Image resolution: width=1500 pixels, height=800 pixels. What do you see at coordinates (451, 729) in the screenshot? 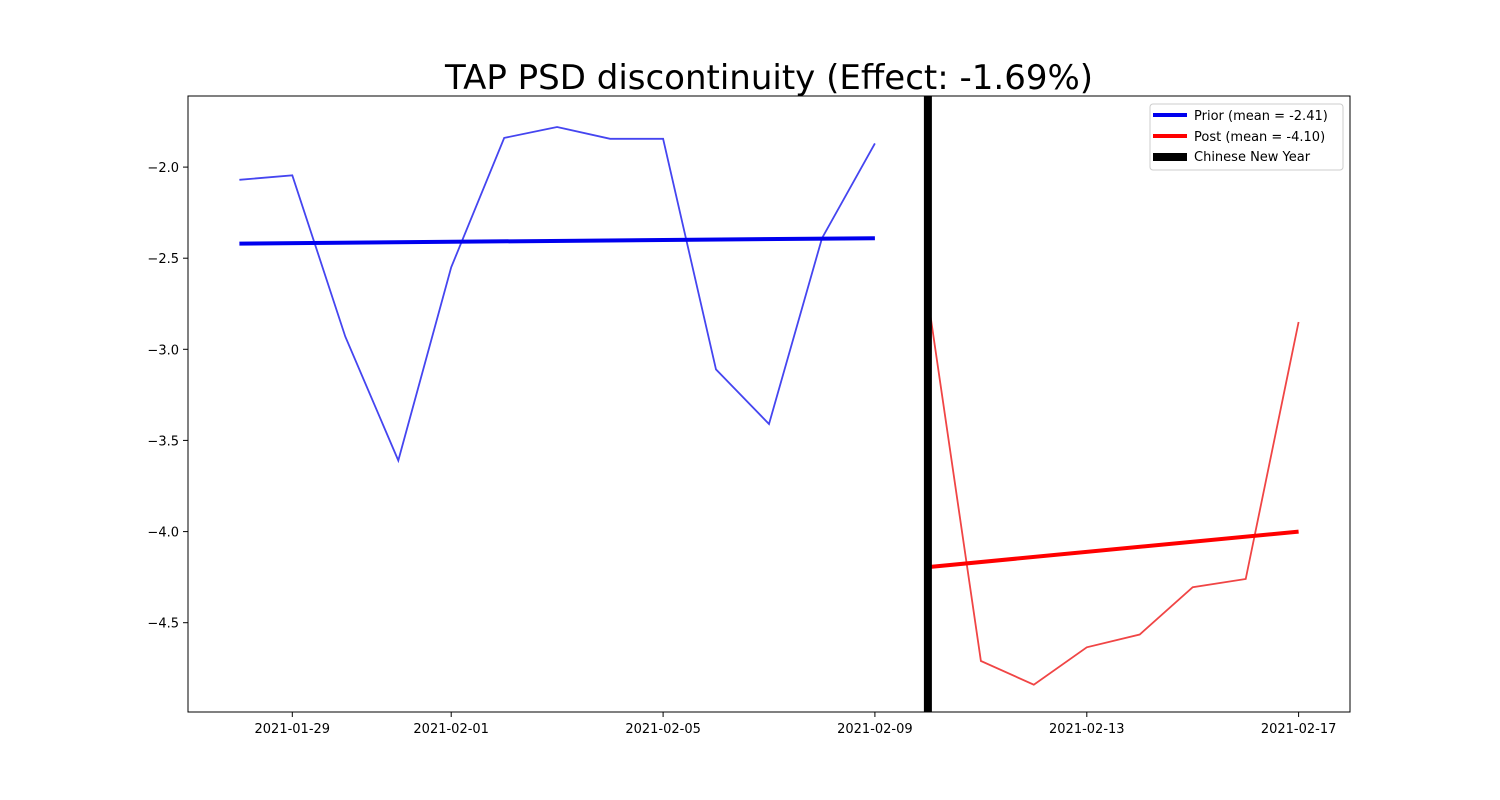
I see `x-tick-label: 2021-02-01` at bounding box center [451, 729].